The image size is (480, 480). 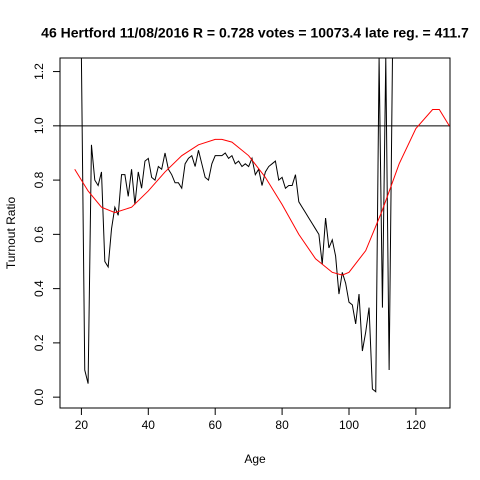 I want to click on x-tick-label: 80, so click(x=282, y=425).